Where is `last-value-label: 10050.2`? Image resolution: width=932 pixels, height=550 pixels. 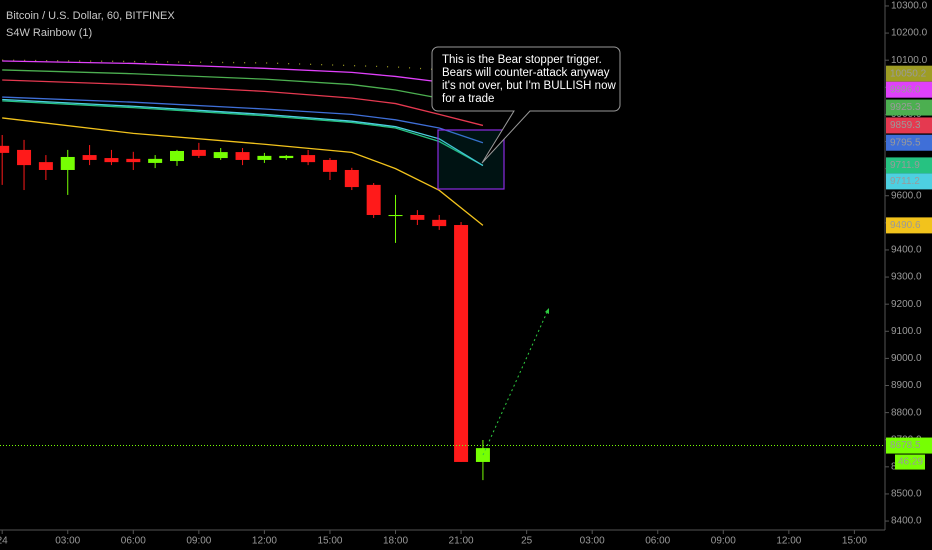 last-value-label: 10050.2 is located at coordinates (908, 73).